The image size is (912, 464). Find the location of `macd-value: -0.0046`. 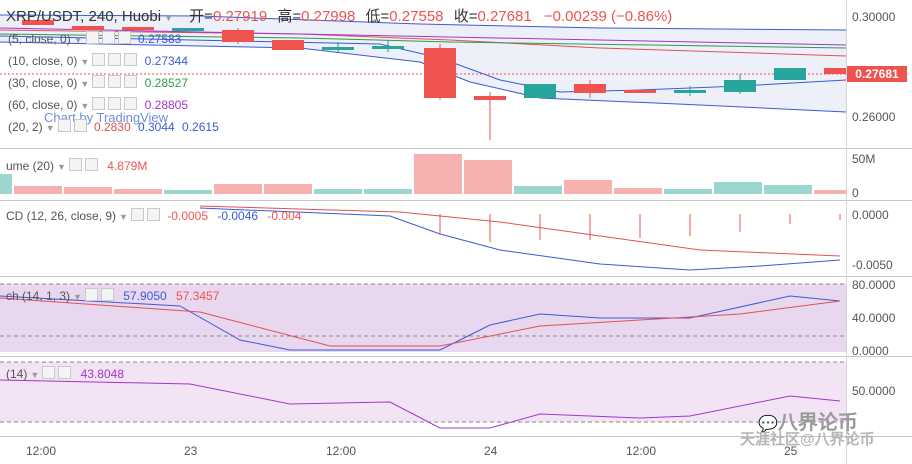

macd-value: -0.0046 is located at coordinates (238, 216).